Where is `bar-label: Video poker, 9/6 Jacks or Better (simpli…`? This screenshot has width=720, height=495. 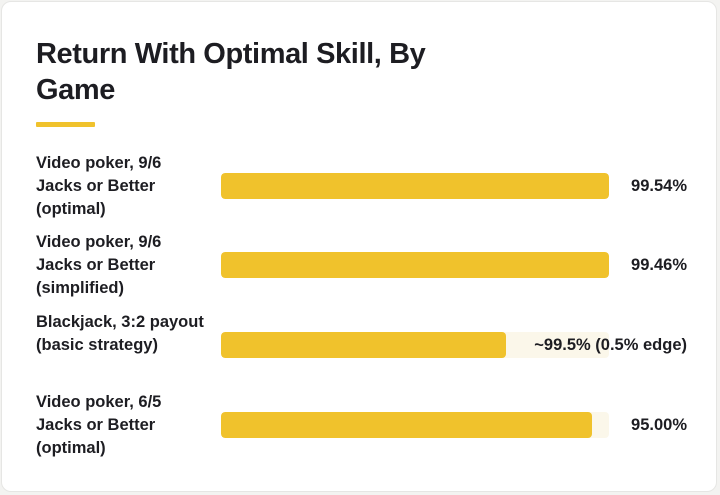
bar-label: Video poker, 9/6 Jacks or Better (simpli… is located at coordinates (99, 265).